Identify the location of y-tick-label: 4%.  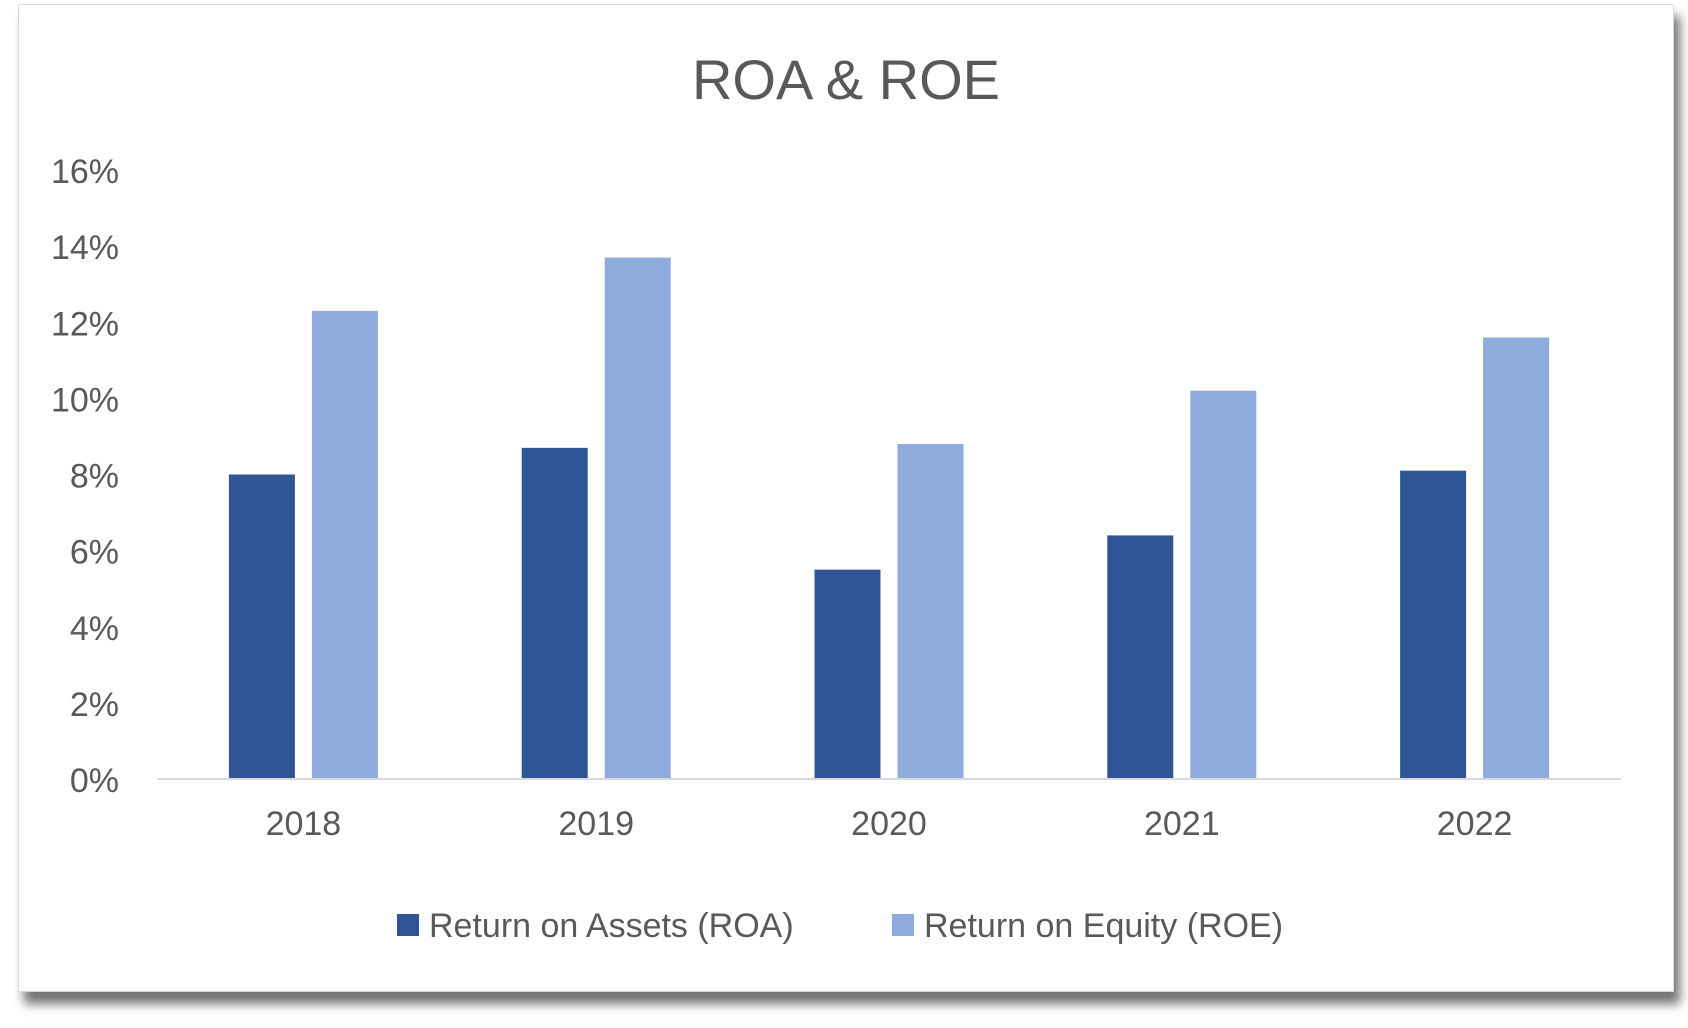
(94, 629).